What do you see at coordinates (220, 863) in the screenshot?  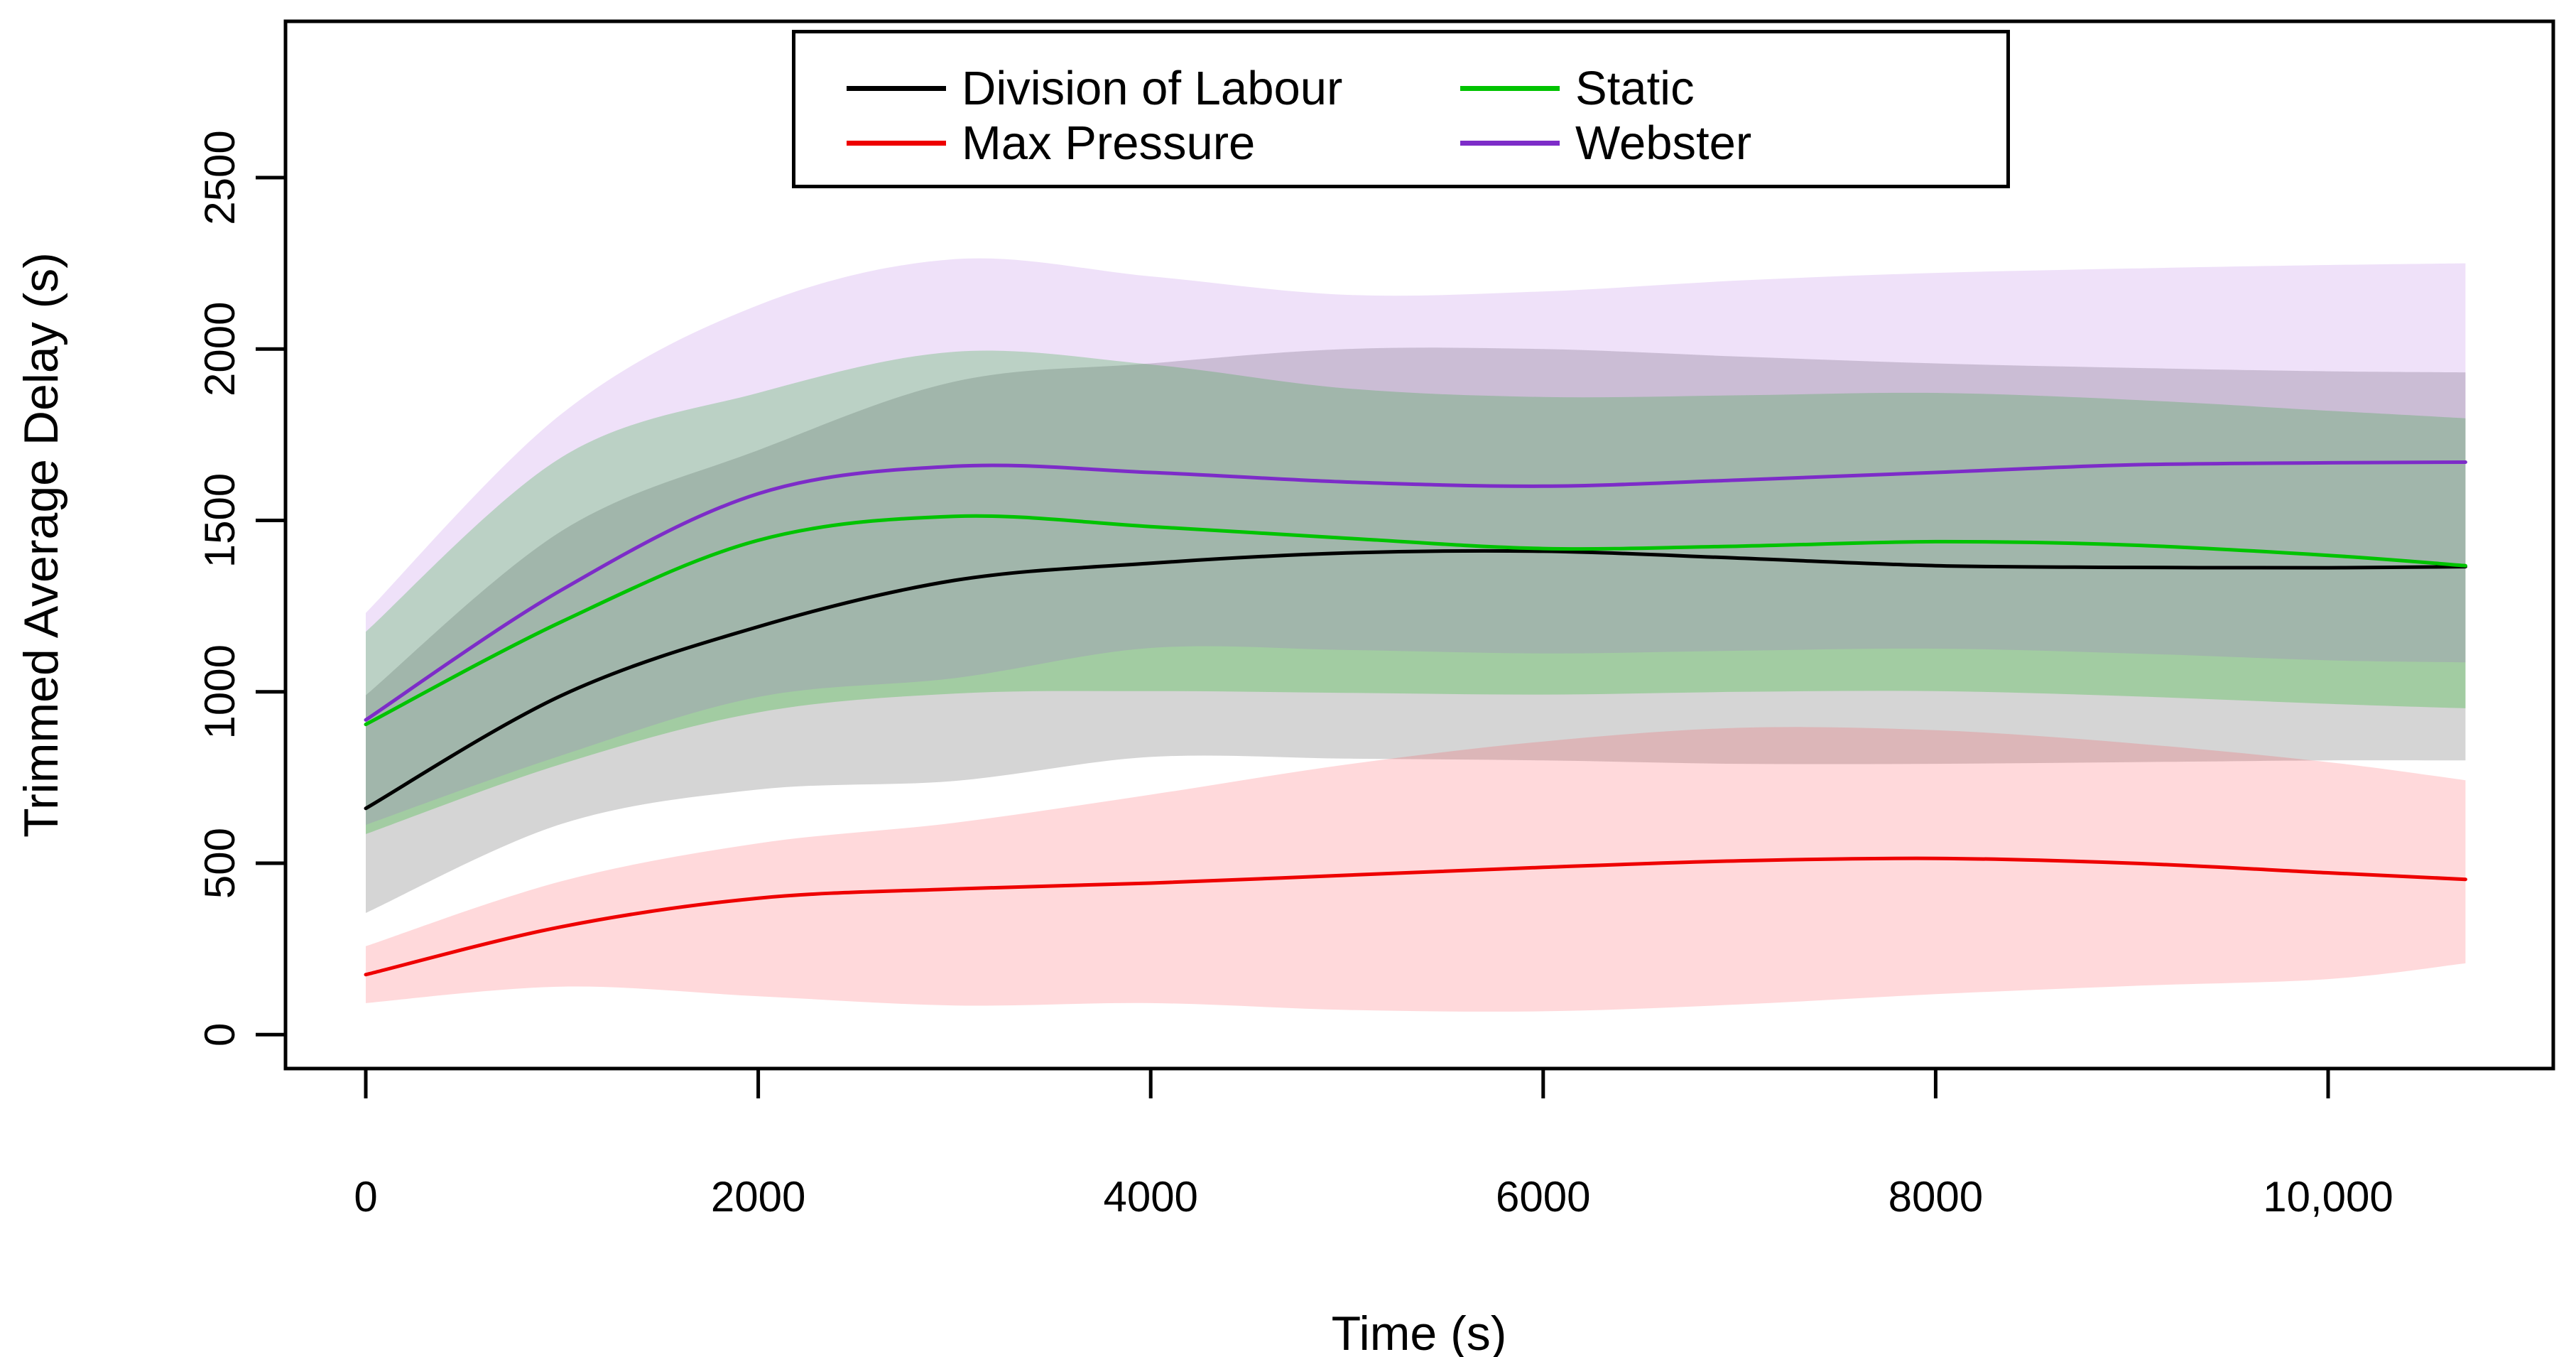 I see `y-tick-label: 500` at bounding box center [220, 863].